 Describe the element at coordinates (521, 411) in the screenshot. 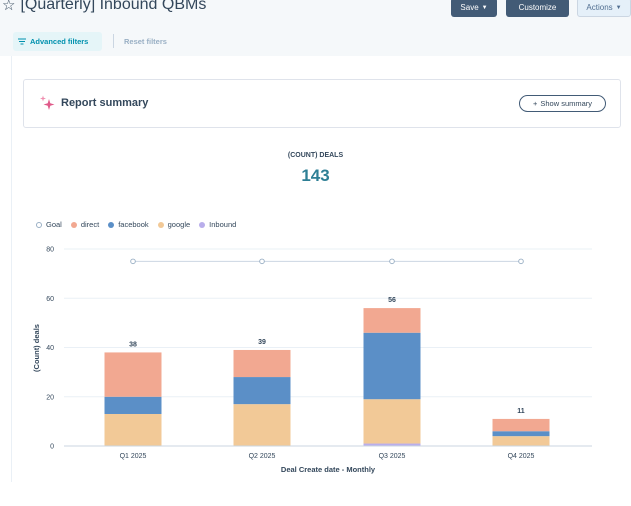

I see `bar-total-label: 11` at that location.